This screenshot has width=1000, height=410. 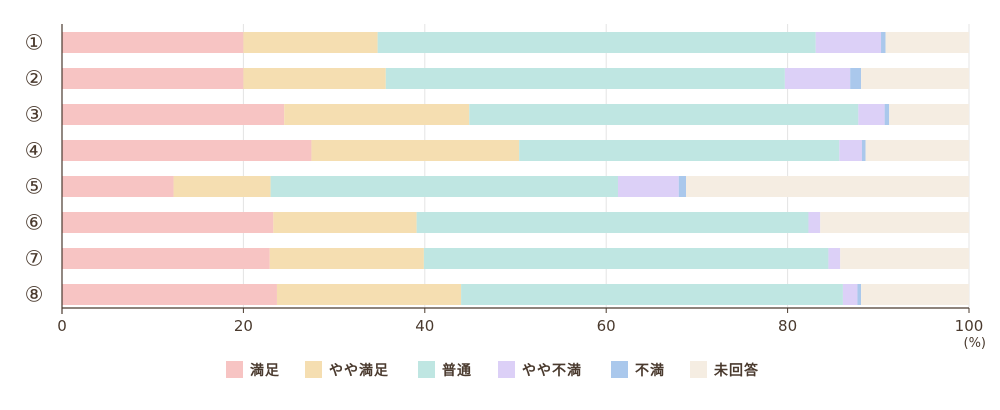 What do you see at coordinates (265, 370) in the screenshot?
I see `legend-label-1: 満足` at bounding box center [265, 370].